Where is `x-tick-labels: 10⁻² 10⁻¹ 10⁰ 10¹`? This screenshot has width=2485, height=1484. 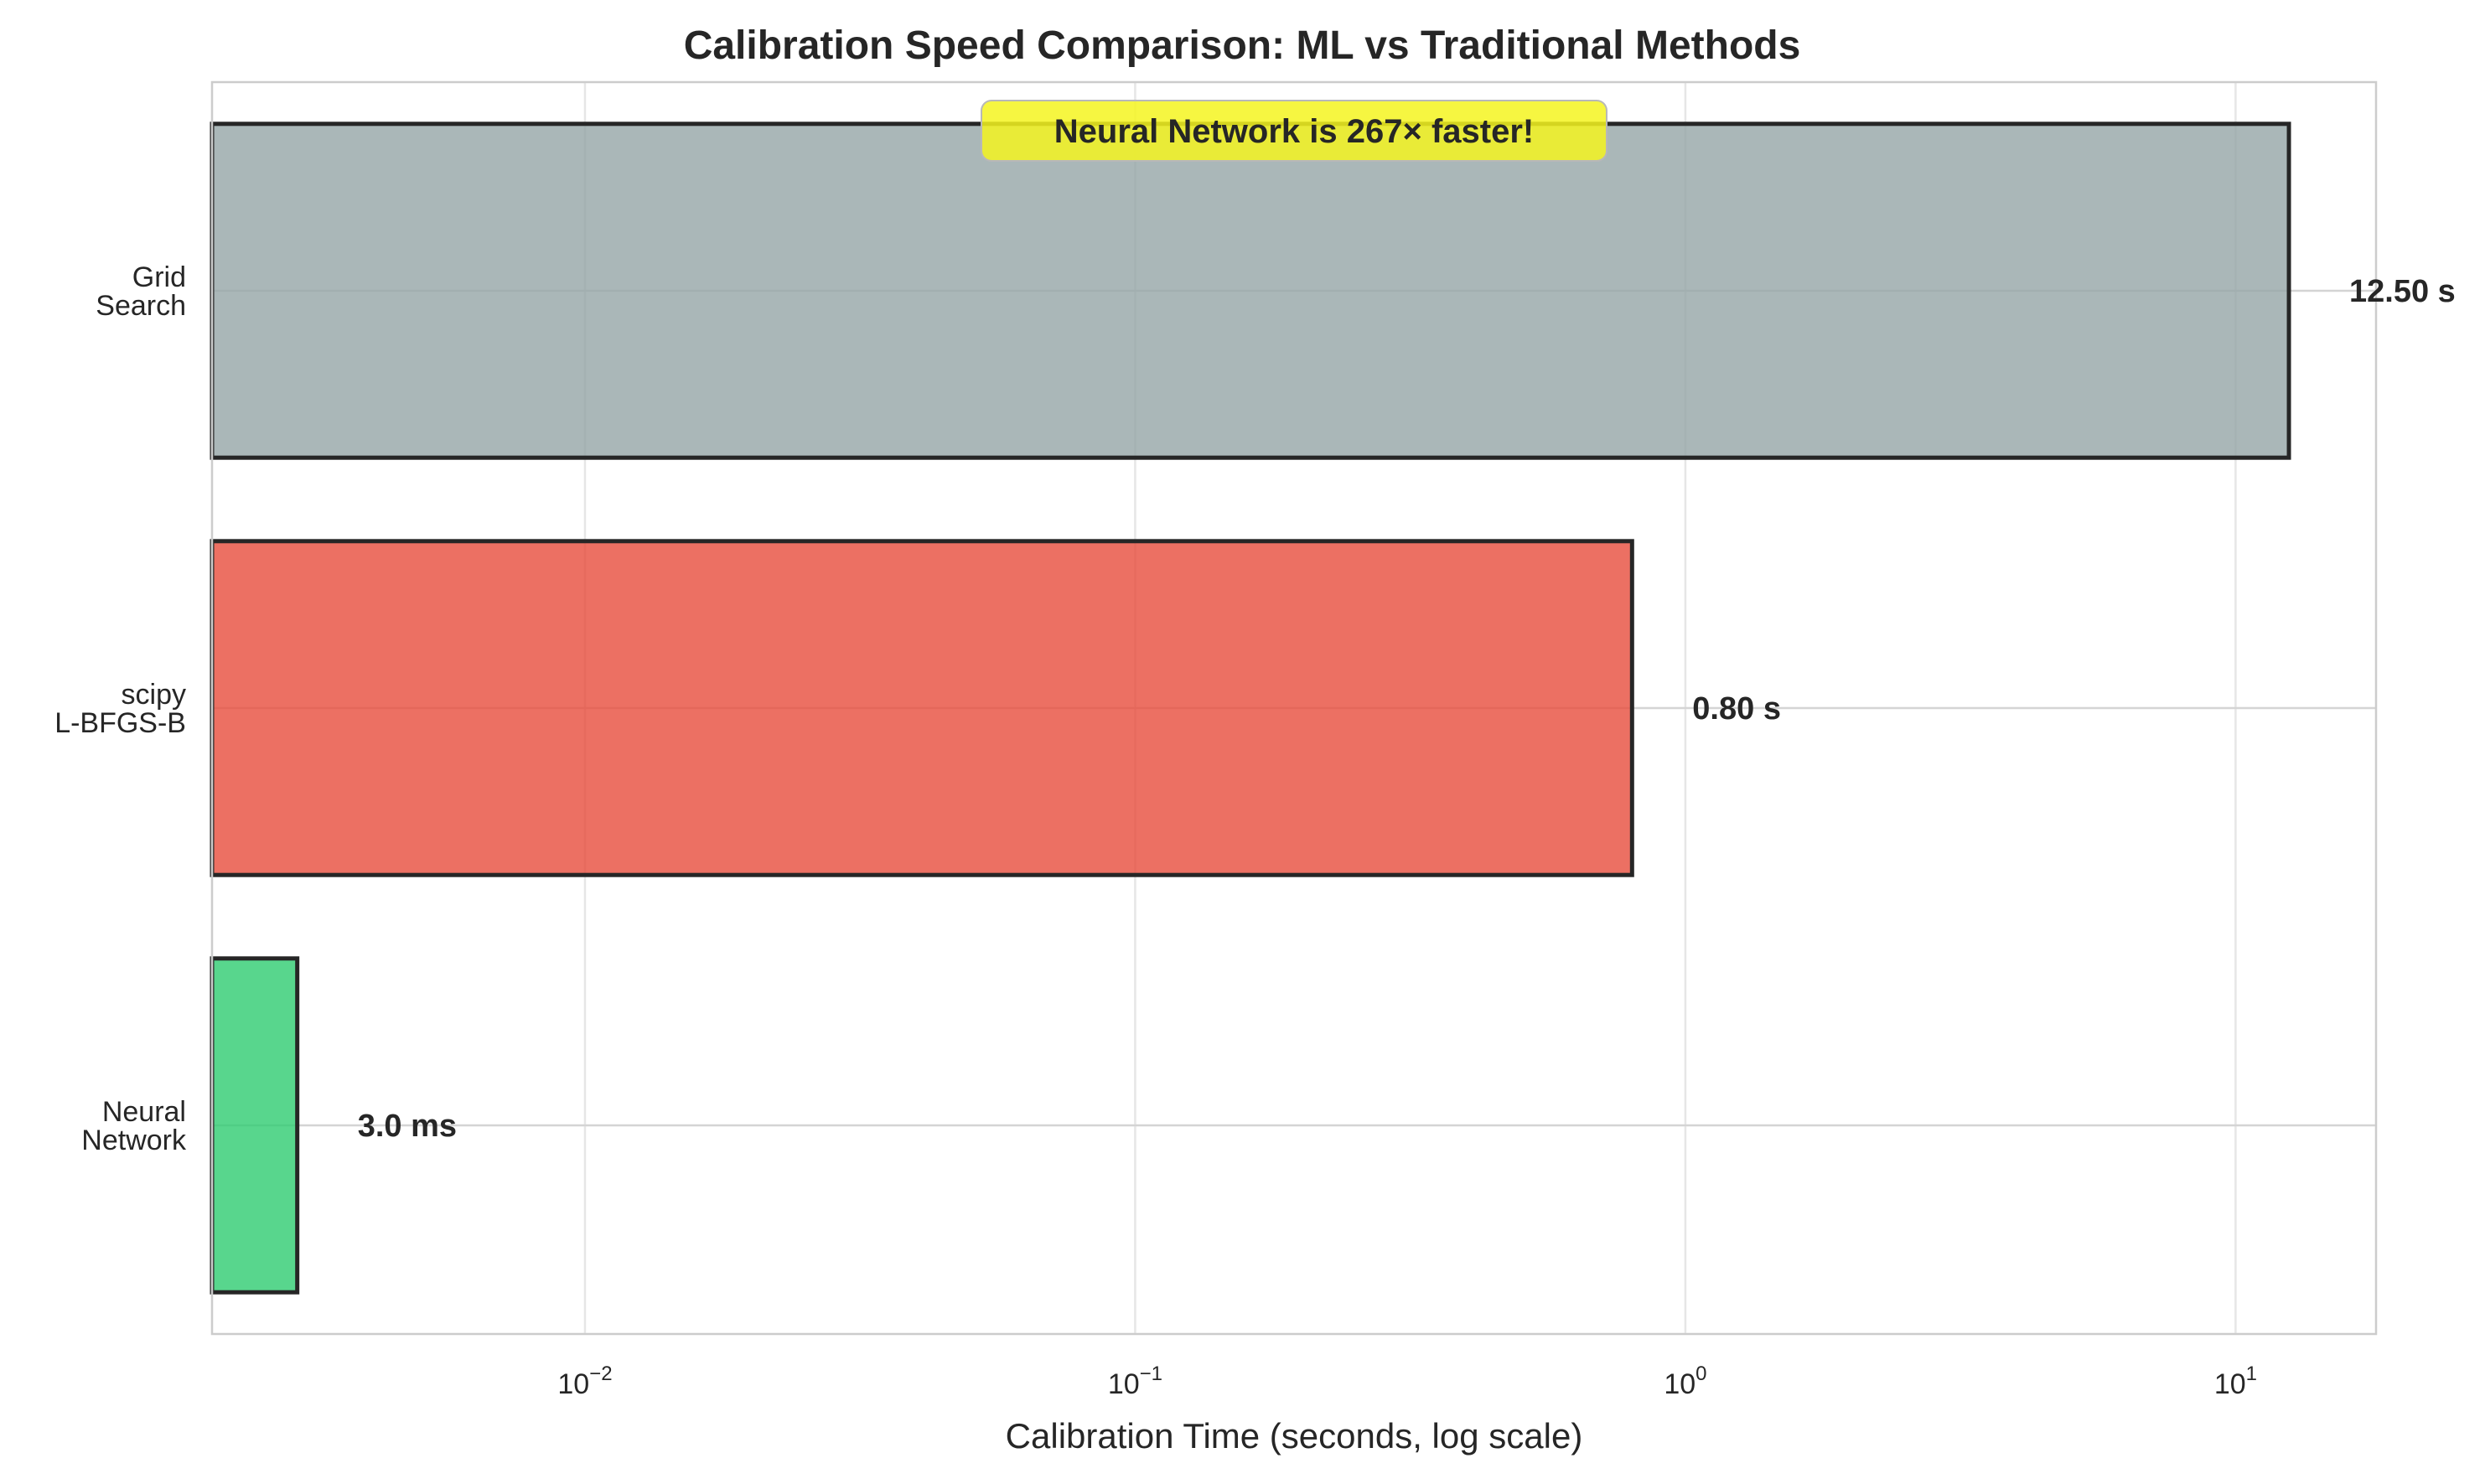
x-tick-labels: 10⁻² 10⁻¹ 10⁰ 10¹ is located at coordinates (1407, 1381).